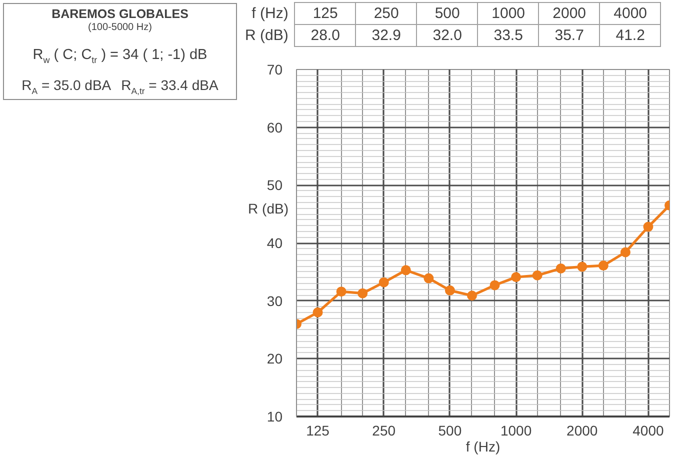 Image resolution: width=675 pixels, height=457 pixels. What do you see at coordinates (630, 13) in the screenshot?
I see `category-label: 4000` at bounding box center [630, 13].